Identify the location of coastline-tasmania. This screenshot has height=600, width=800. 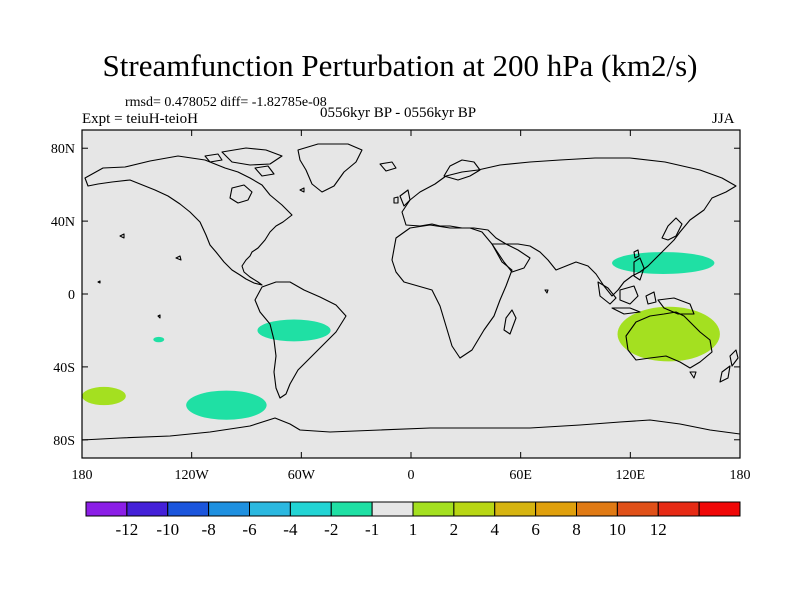
(693, 375).